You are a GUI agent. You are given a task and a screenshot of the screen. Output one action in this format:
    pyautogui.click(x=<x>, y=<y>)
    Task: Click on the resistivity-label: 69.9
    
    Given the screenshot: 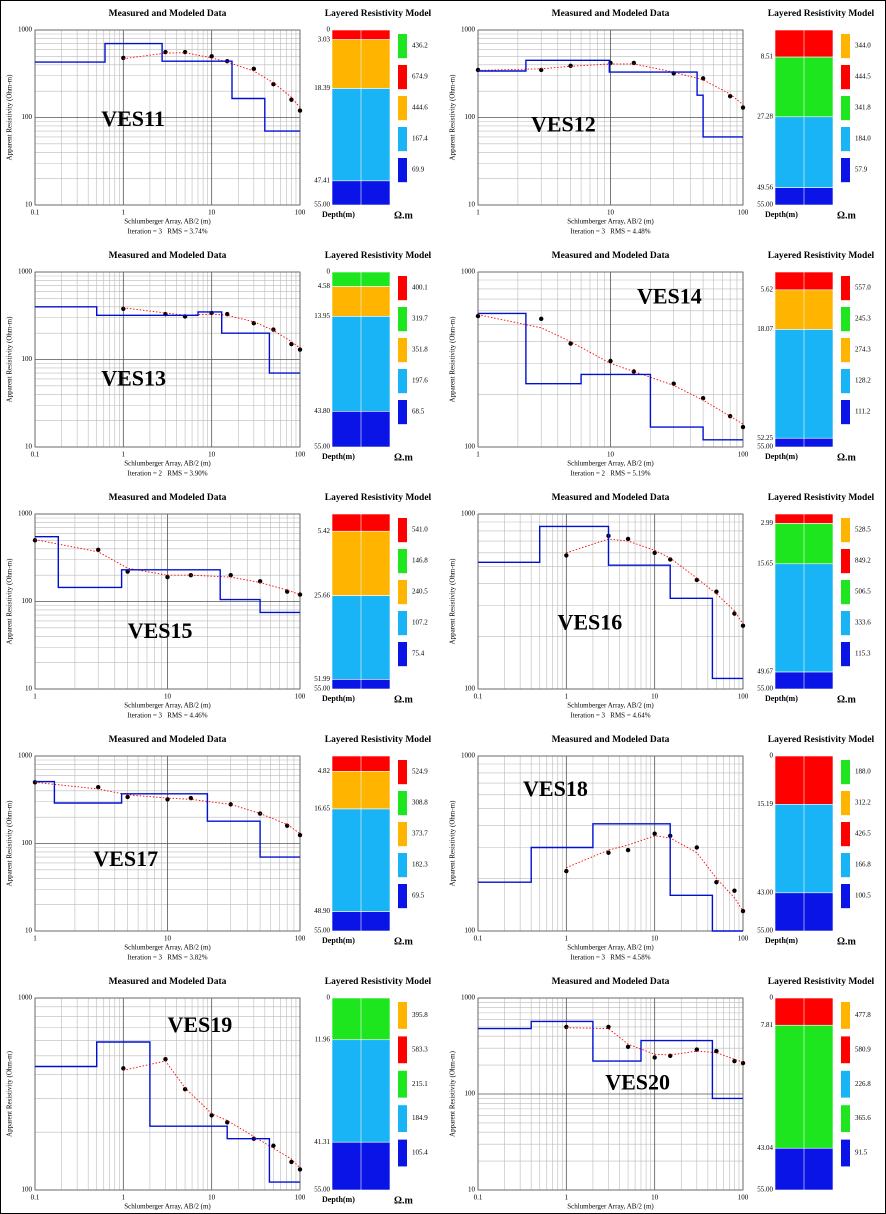 What is the action you would take?
    pyautogui.click(x=418, y=170)
    